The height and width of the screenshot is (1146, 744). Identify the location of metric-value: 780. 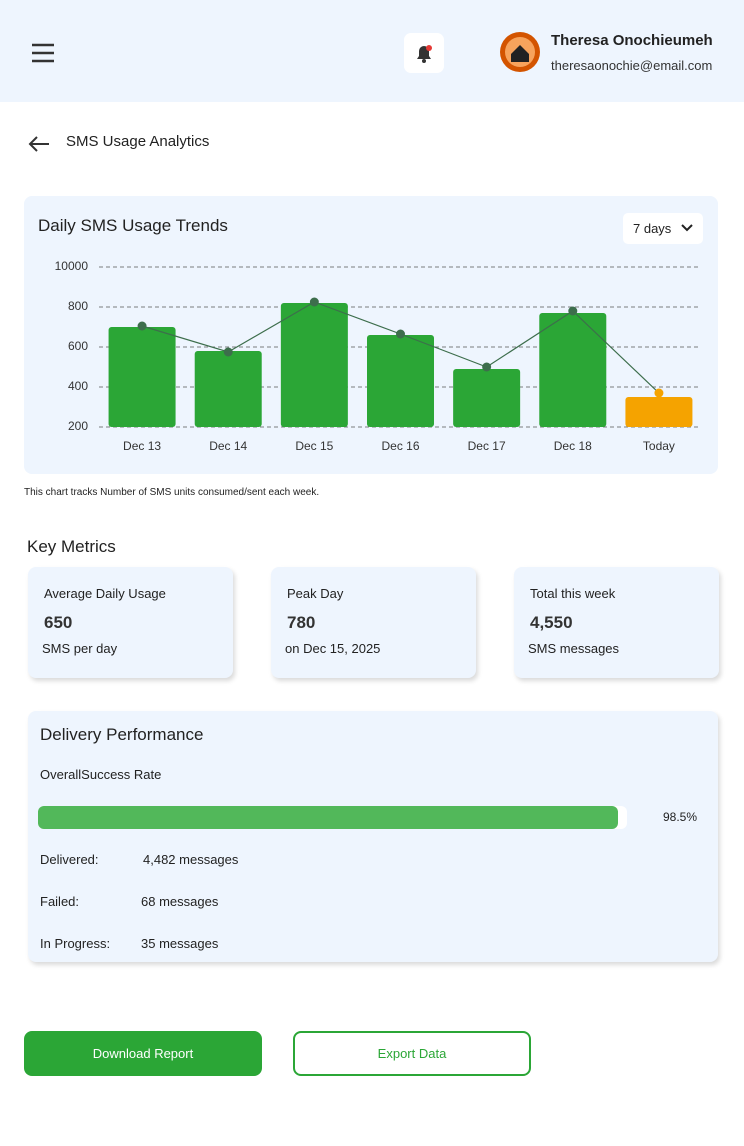
(301, 622).